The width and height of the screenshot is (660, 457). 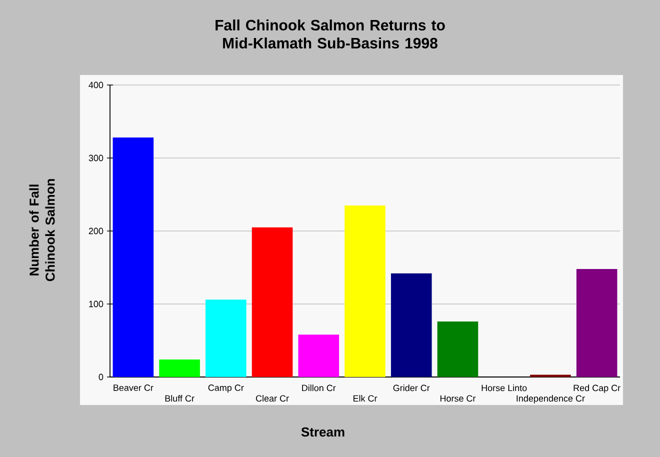 I want to click on x-axis-title: Stream, so click(x=322, y=432).